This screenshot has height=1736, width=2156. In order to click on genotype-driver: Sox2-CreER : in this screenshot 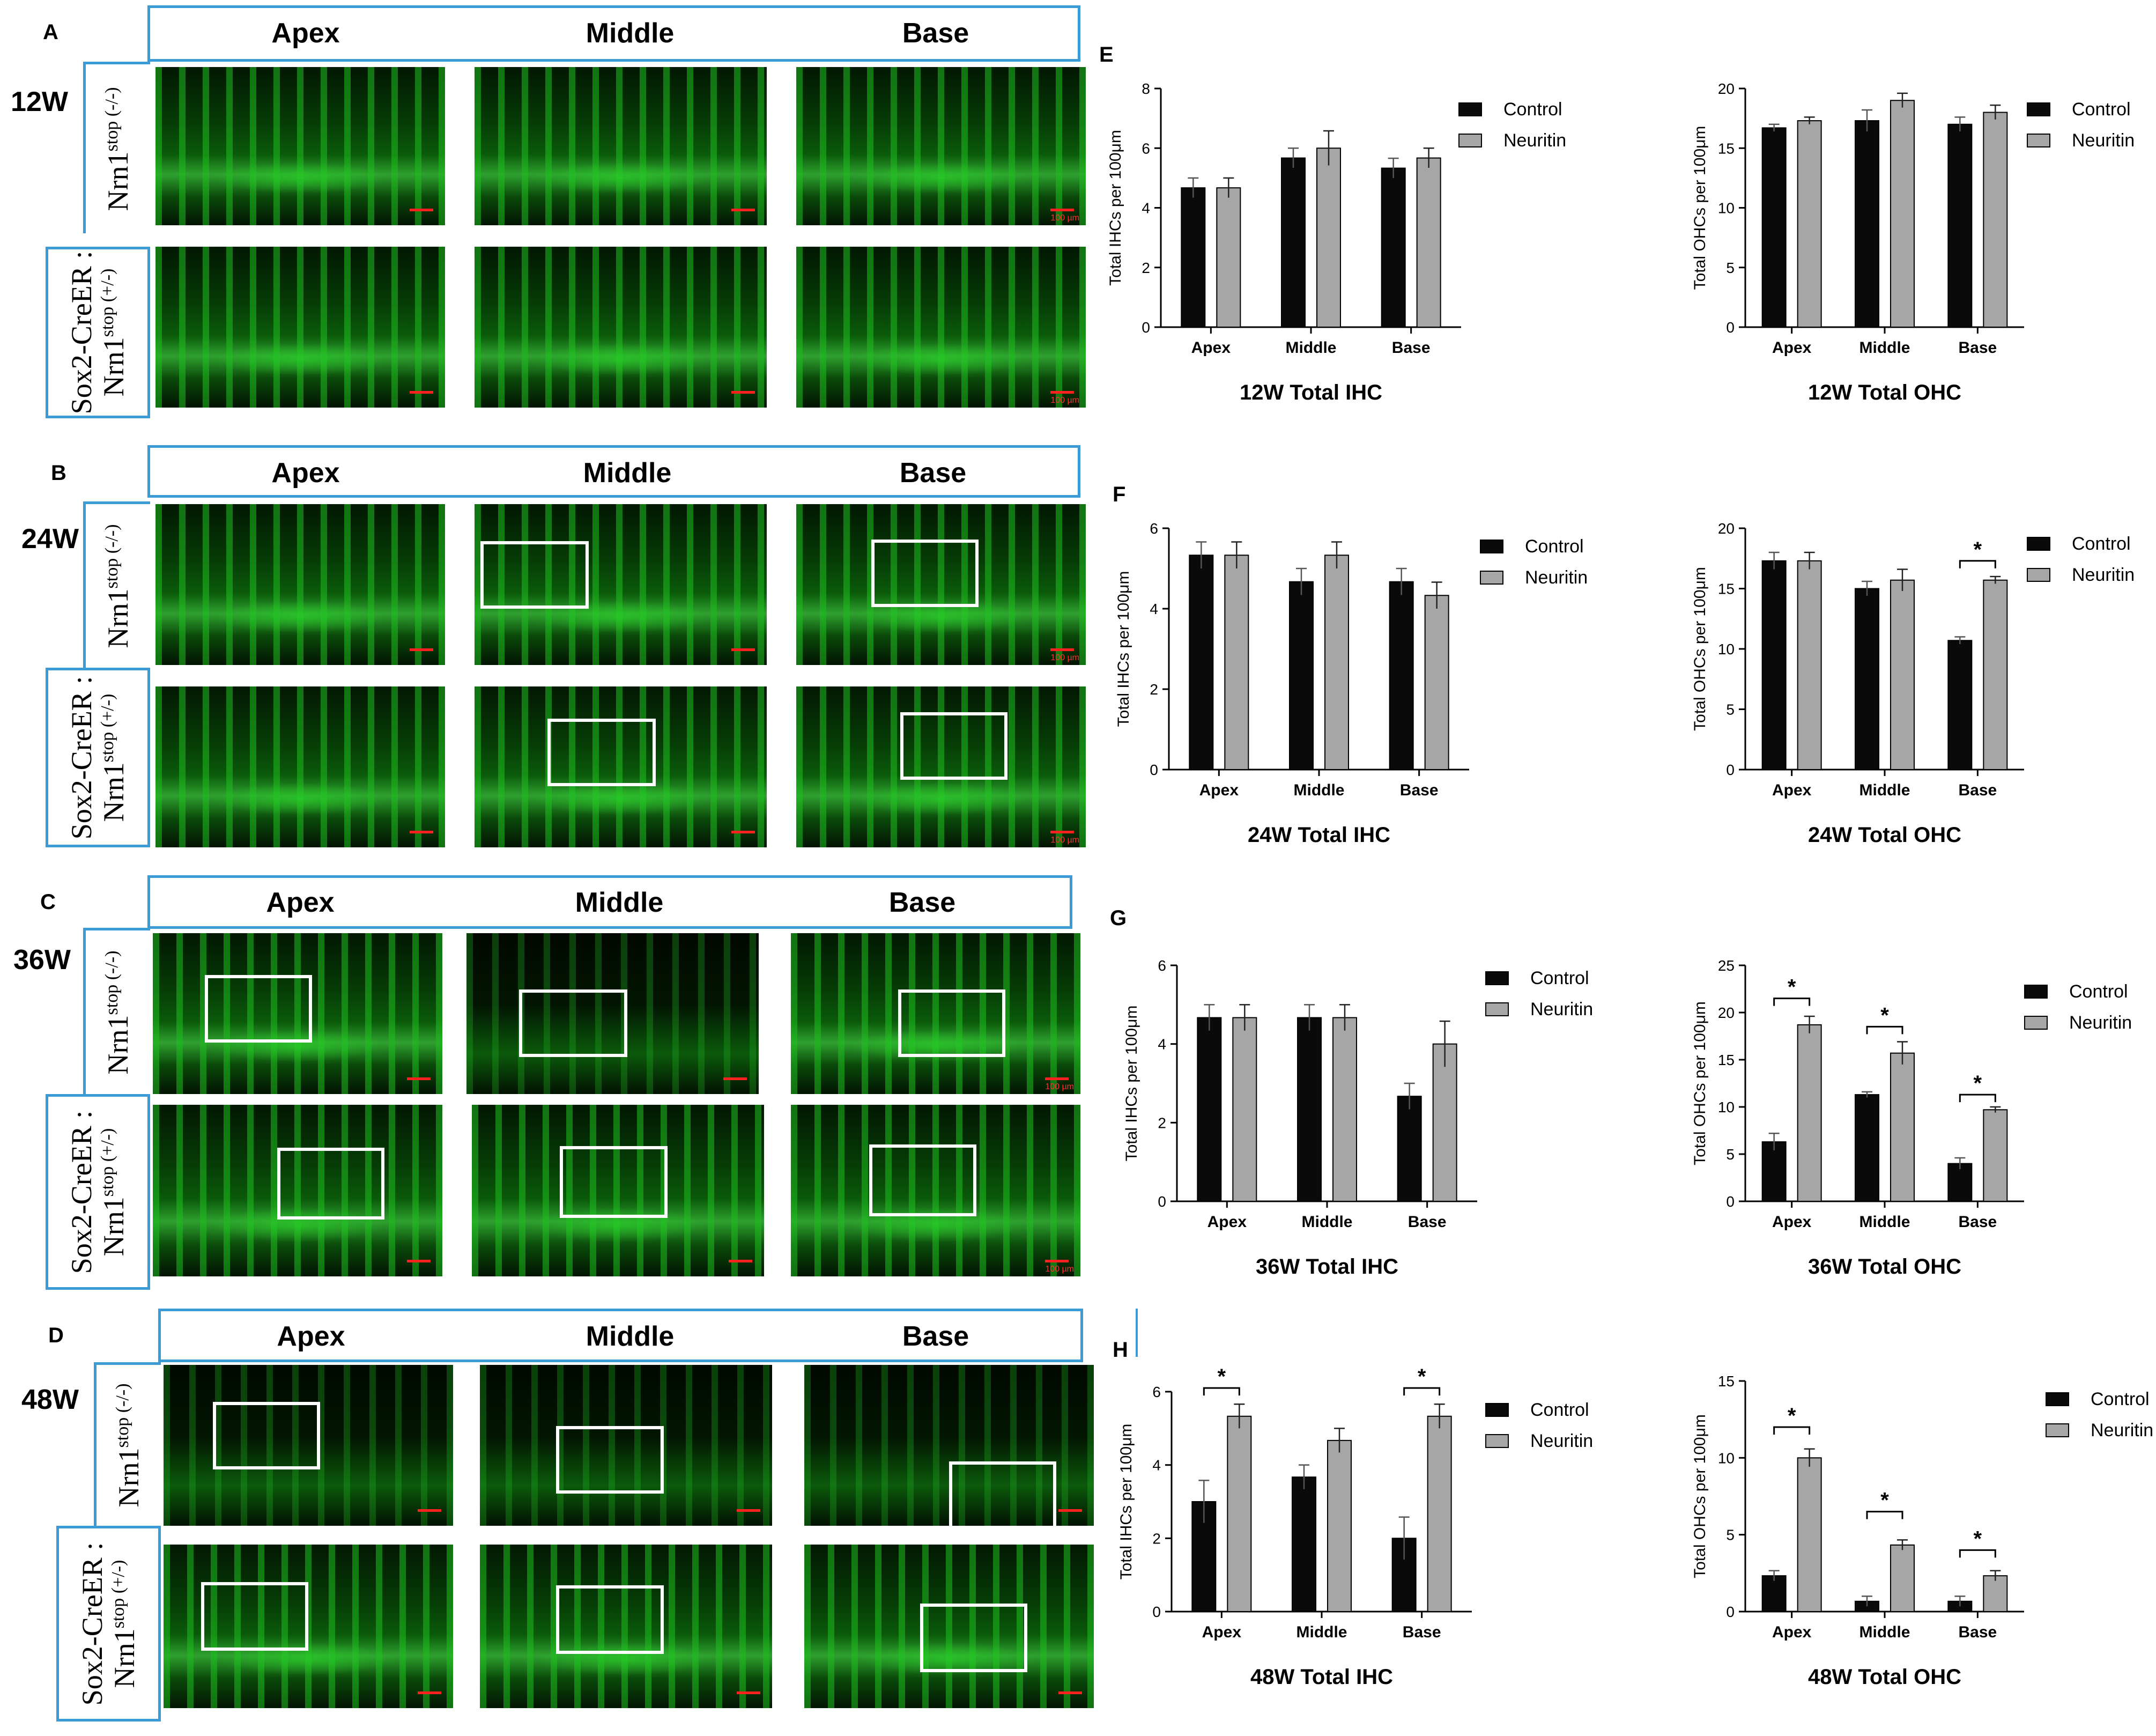, I will do `click(81, 1192)`.